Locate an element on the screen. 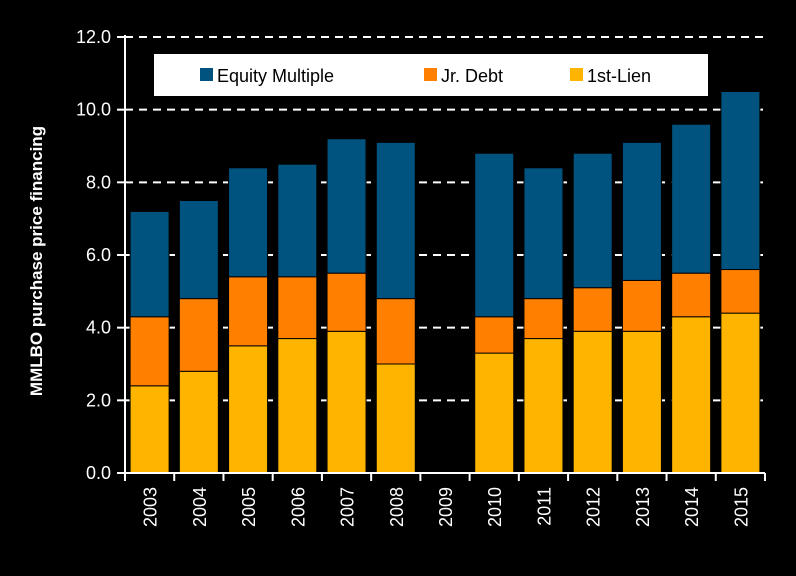 The image size is (796, 576). bar-1st-lien-2013 is located at coordinates (641, 402).